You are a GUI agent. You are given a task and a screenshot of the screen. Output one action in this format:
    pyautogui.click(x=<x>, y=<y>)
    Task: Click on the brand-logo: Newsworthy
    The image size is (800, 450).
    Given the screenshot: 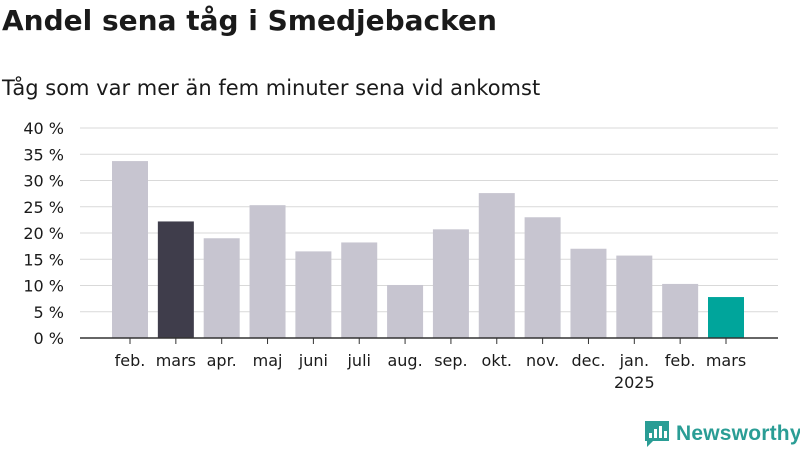 What is the action you would take?
    pyautogui.click(x=722, y=434)
    